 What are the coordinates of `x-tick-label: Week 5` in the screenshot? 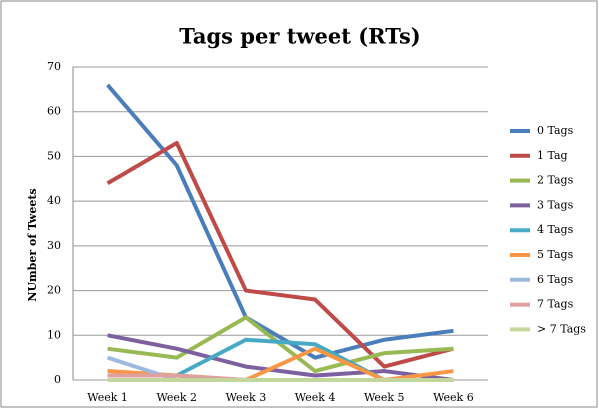 It's located at (384, 397).